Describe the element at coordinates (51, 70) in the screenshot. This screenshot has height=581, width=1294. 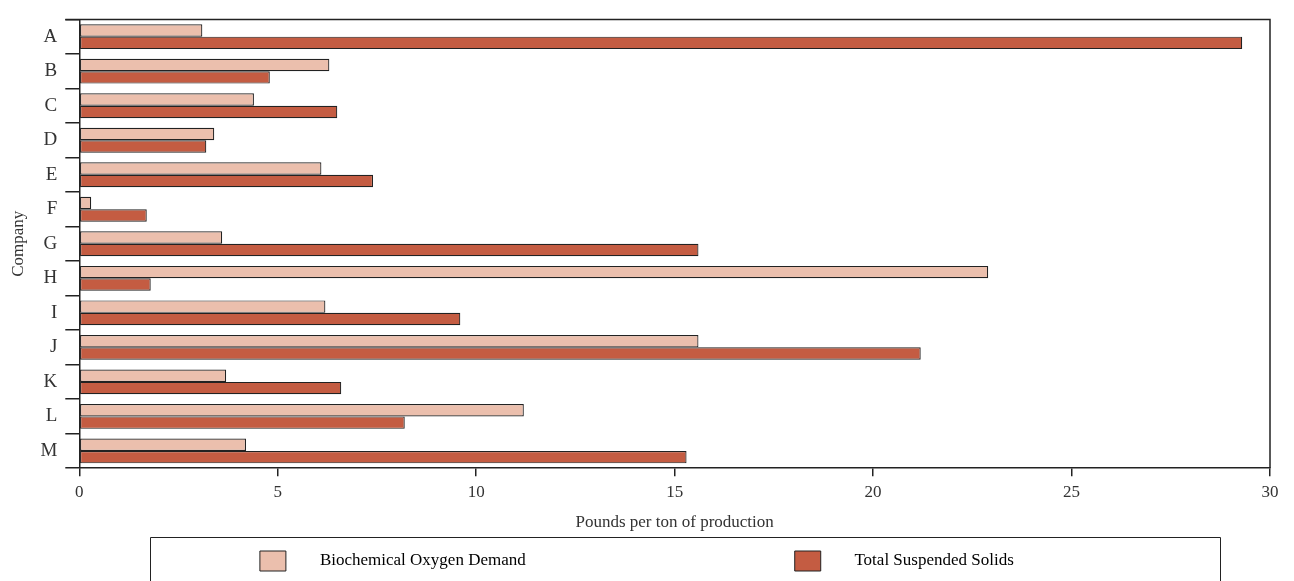
I see `y-tick-label: B` at that location.